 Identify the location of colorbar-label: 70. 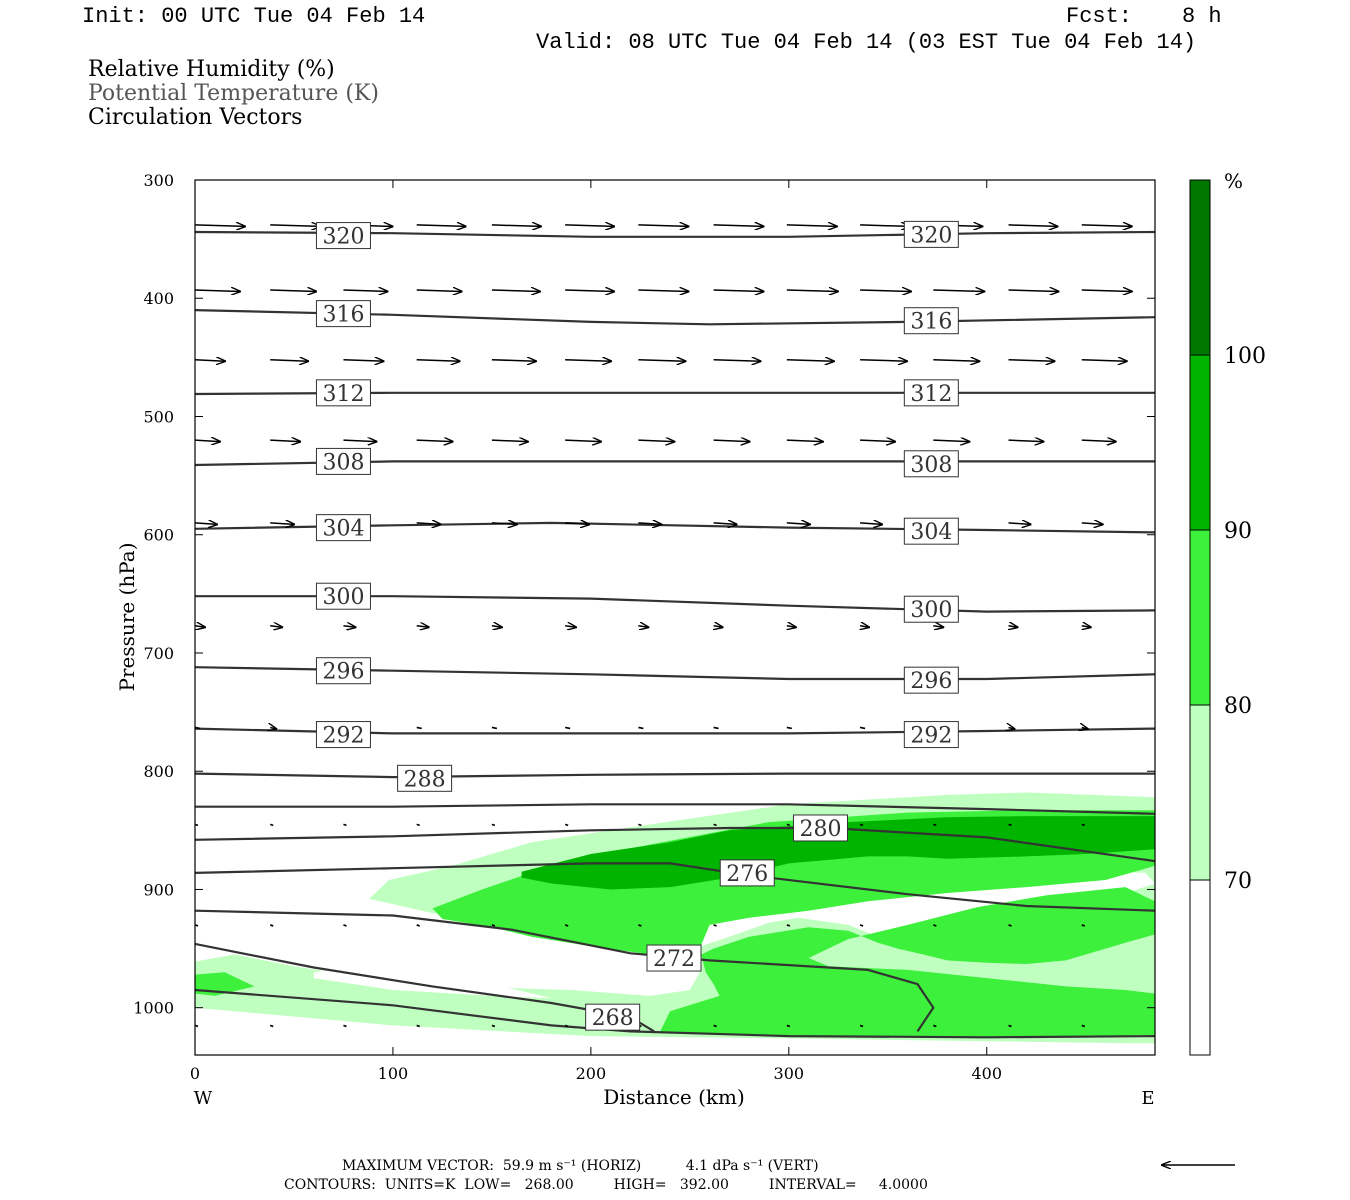
(1238, 881).